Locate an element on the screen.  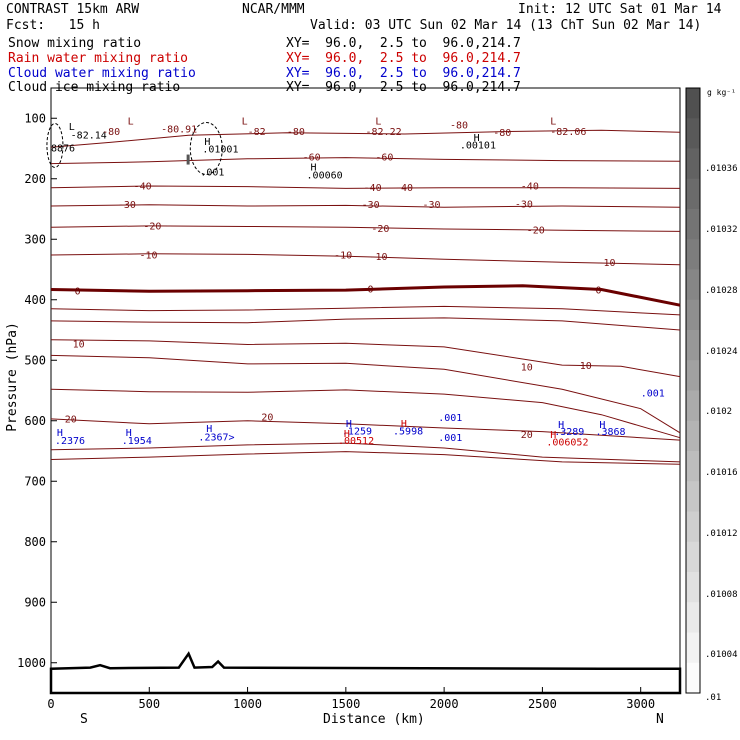
init-time: Init: 12 UTC Sat 01 Mar 14 is located at coordinates (620, 9).